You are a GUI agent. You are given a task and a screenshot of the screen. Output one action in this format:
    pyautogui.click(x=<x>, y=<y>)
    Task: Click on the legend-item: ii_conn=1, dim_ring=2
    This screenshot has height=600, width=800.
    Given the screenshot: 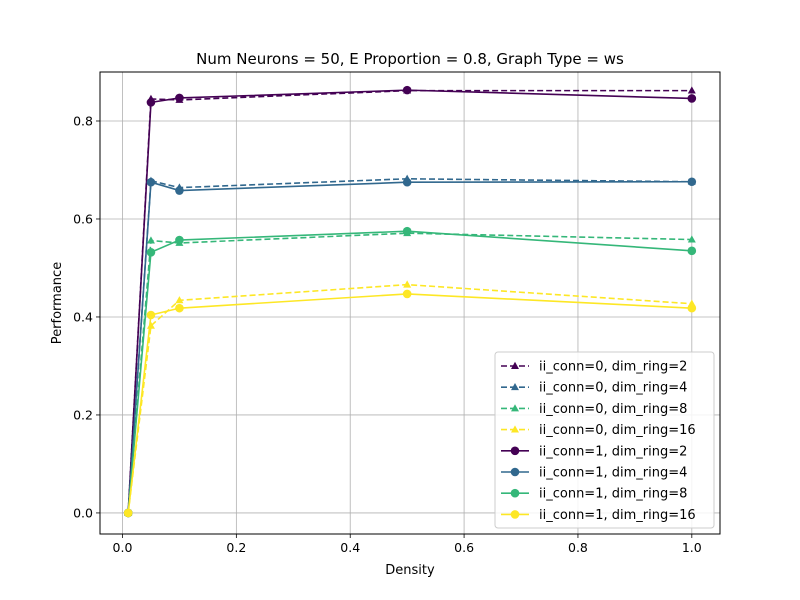 What is the action you would take?
    pyautogui.click(x=594, y=451)
    